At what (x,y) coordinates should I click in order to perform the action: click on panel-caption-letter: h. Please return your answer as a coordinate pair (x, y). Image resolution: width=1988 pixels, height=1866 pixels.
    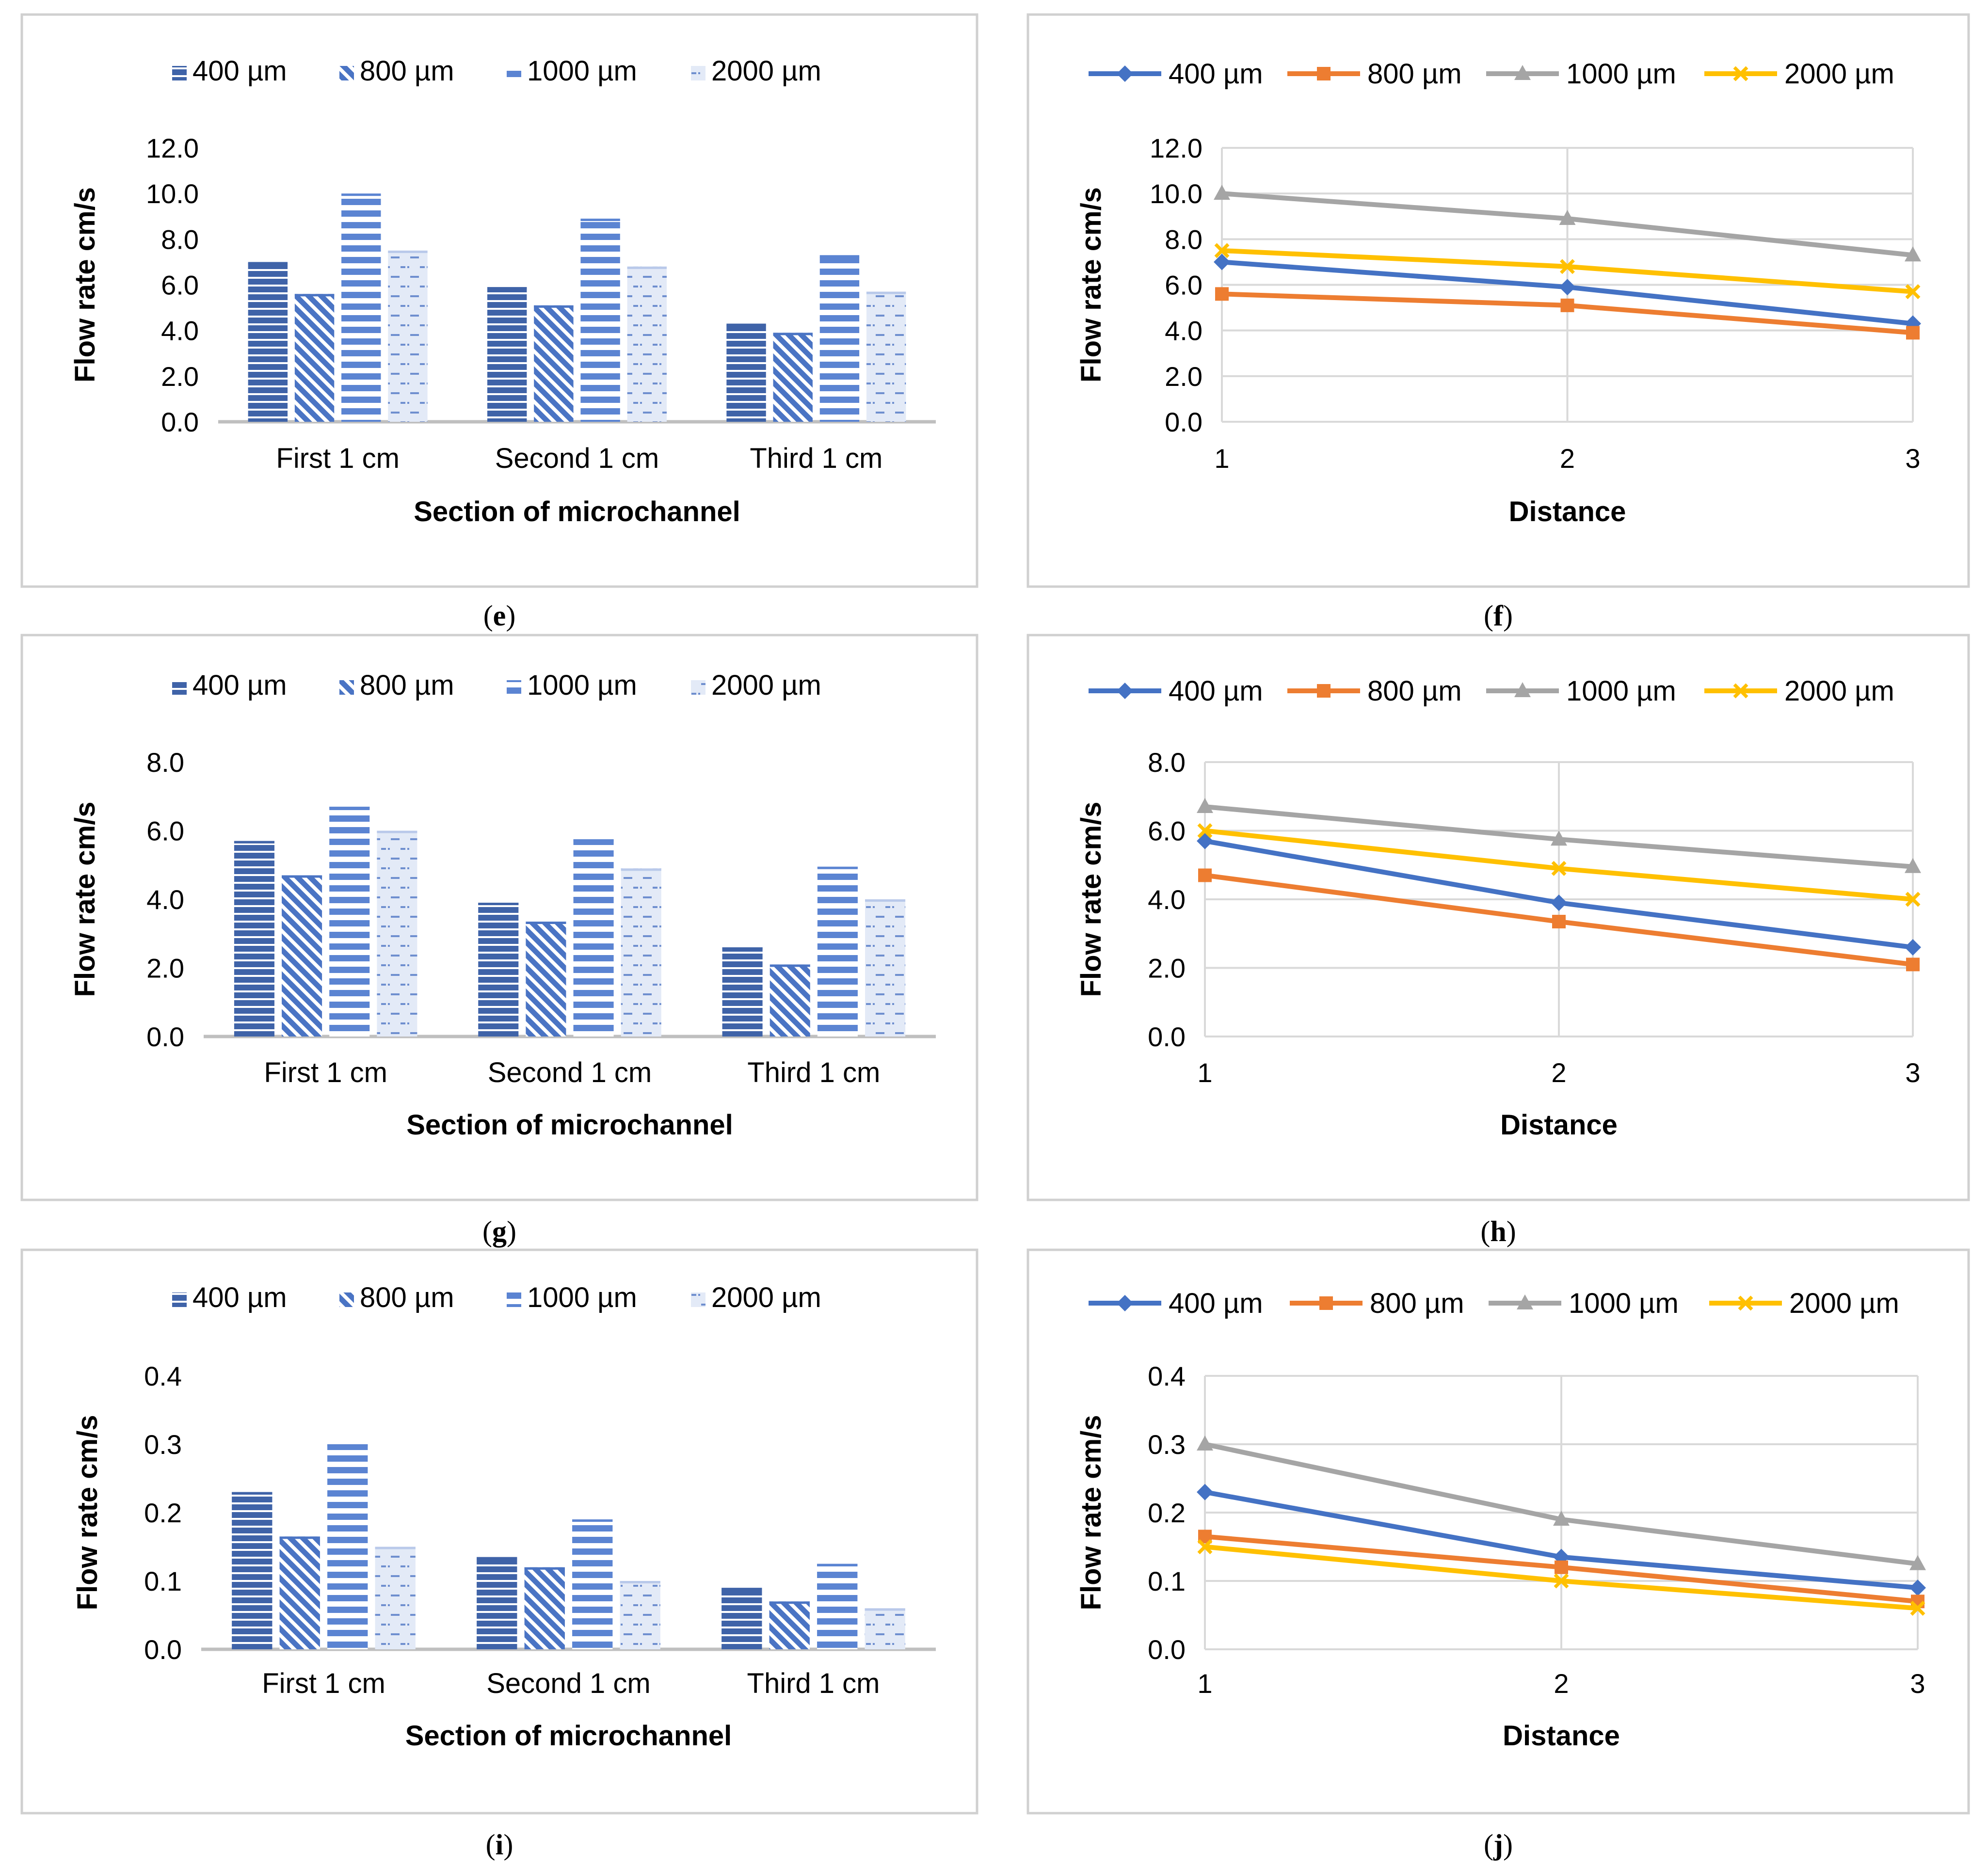
    Looking at the image, I should click on (1498, 1231).